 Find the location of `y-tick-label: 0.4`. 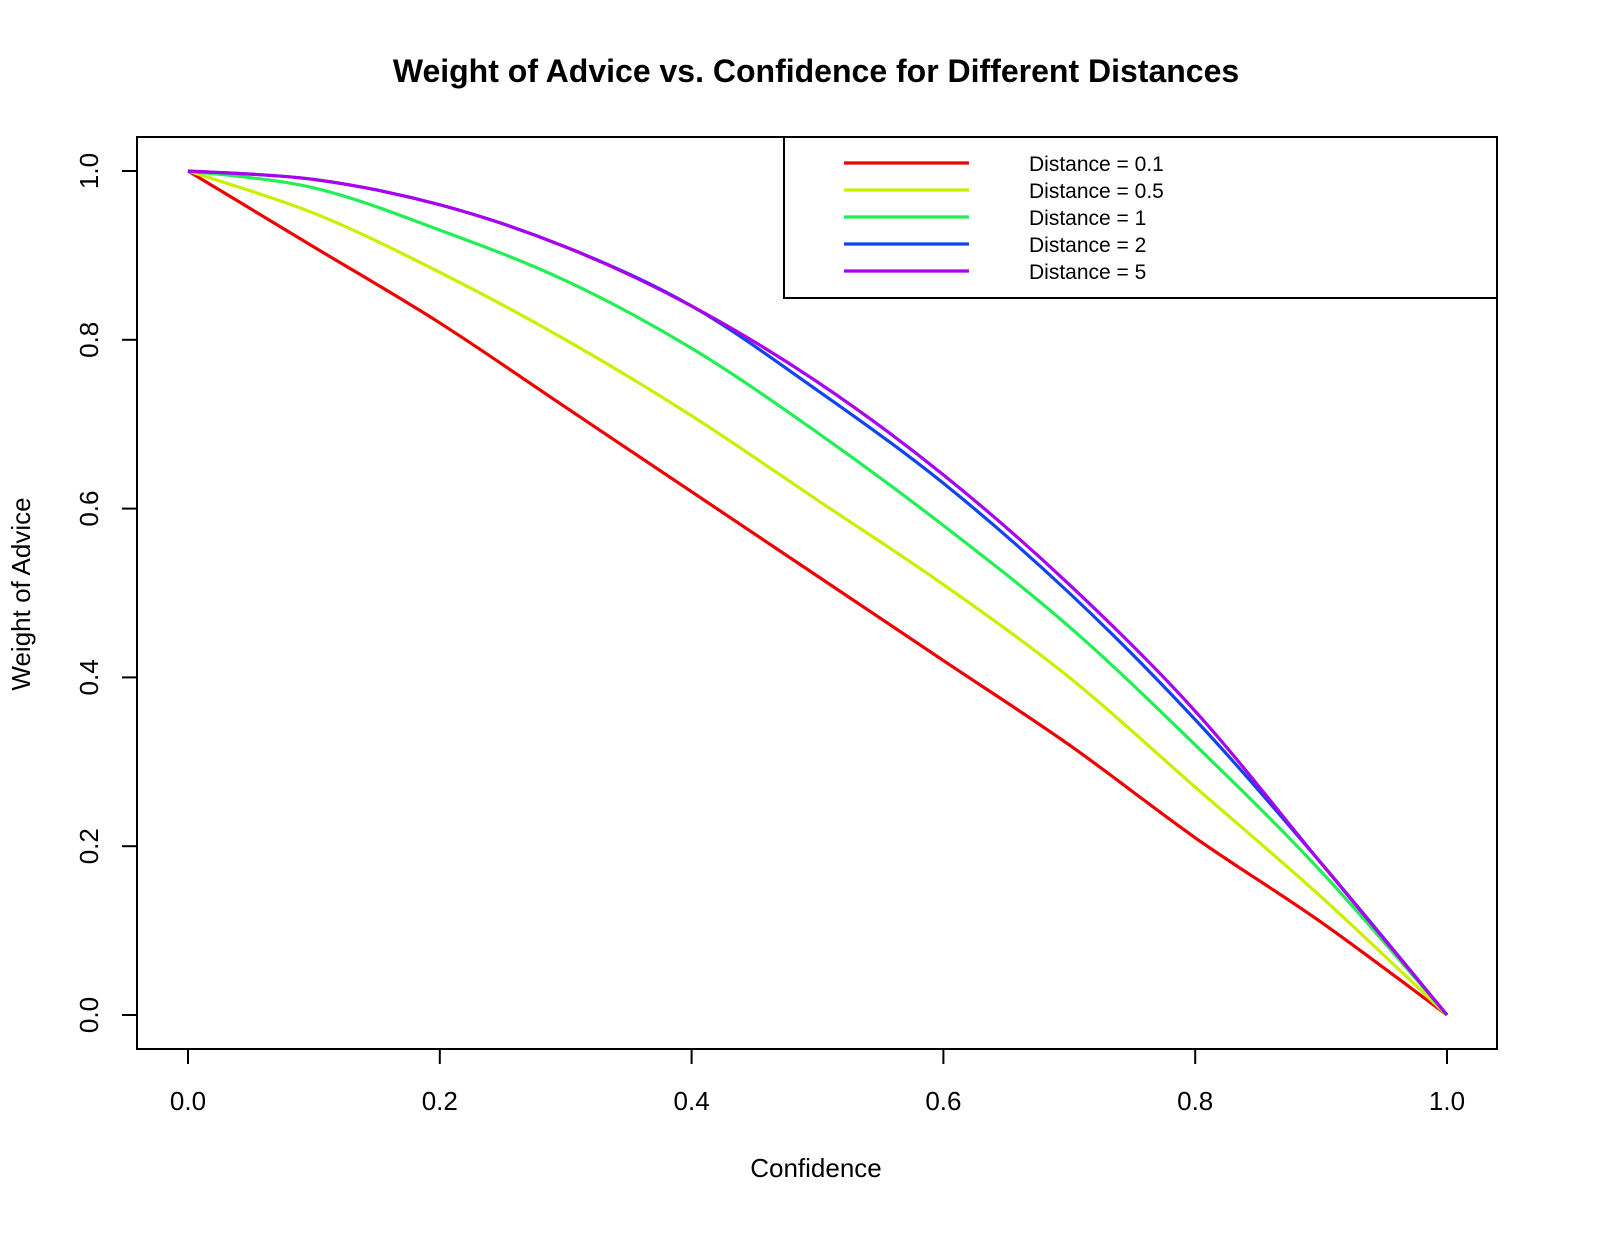

y-tick-label: 0.4 is located at coordinates (89, 677).